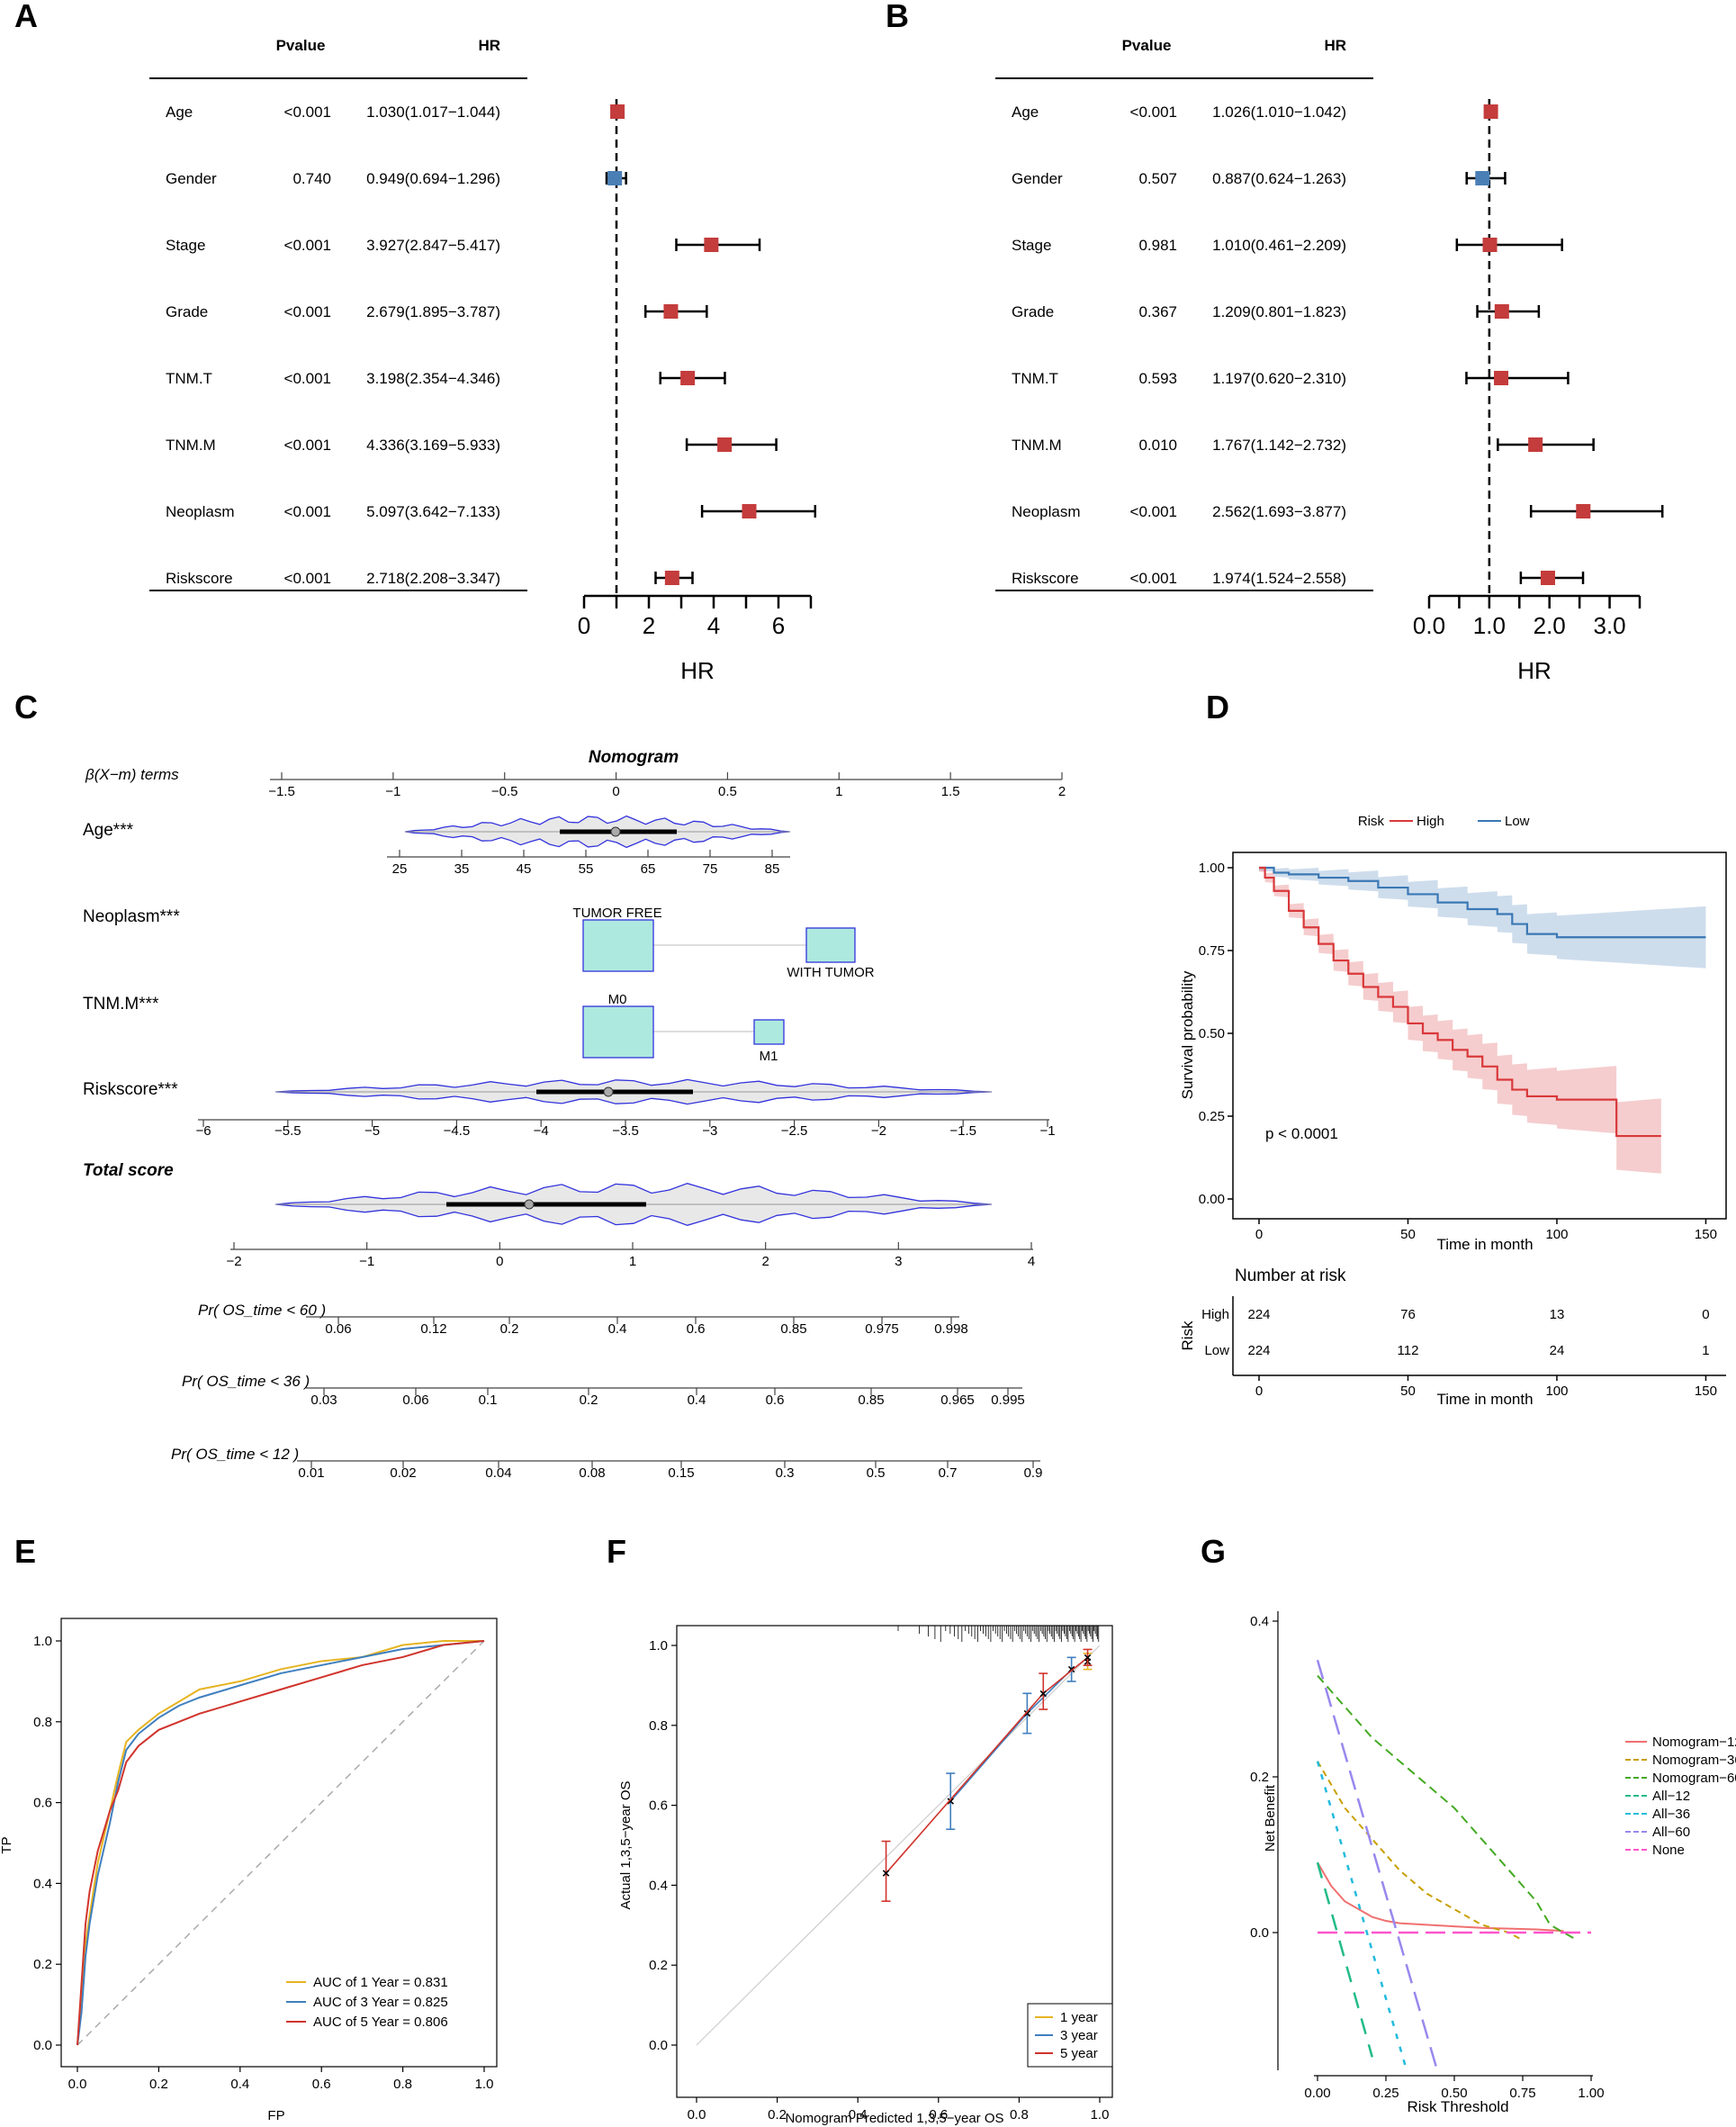 The image size is (1736, 2127). What do you see at coordinates (433, 246) in the screenshot?
I see `row-hr-text: 3.927(2.847−5.417)` at bounding box center [433, 246].